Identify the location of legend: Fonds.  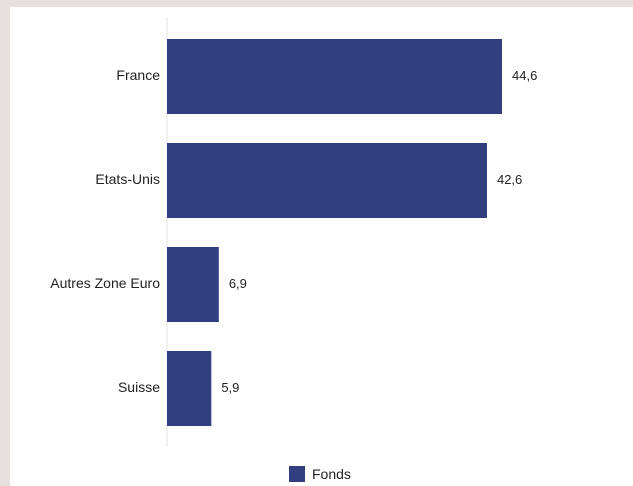
(320, 474).